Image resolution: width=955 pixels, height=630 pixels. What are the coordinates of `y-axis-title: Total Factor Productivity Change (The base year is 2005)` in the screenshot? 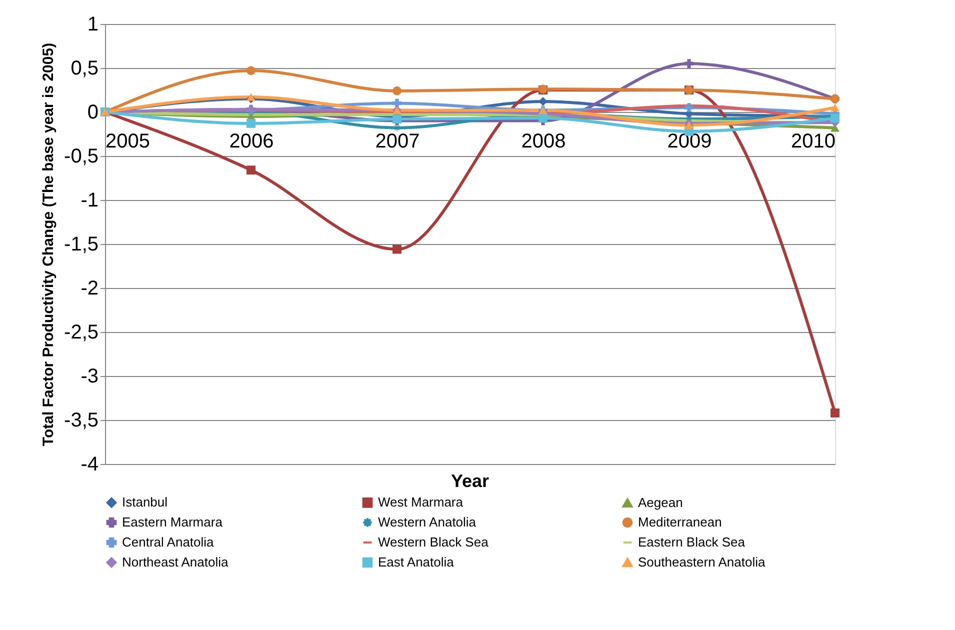 It's located at (49, 244).